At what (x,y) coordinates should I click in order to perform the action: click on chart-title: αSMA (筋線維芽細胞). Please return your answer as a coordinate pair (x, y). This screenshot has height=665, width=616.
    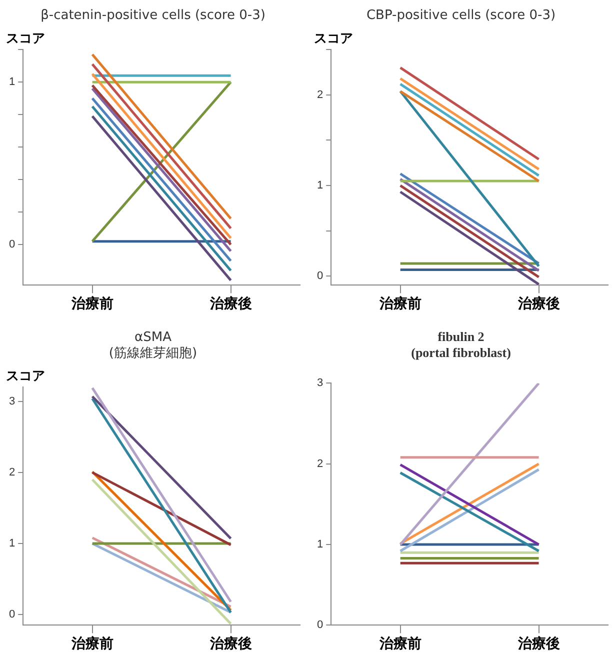
    Looking at the image, I should click on (153, 345).